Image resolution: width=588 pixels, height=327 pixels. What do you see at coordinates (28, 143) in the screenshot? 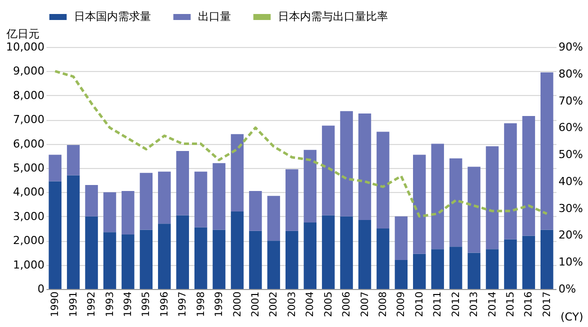
I see `y-tick-label: 6,000` at bounding box center [28, 143].